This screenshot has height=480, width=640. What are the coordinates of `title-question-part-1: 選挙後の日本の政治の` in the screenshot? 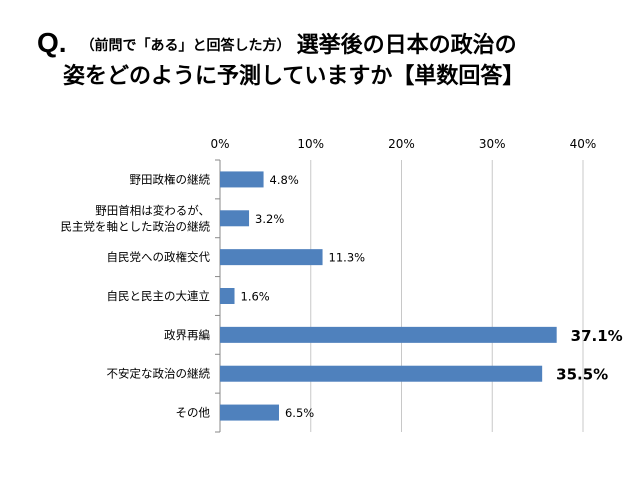 It's located at (406, 45).